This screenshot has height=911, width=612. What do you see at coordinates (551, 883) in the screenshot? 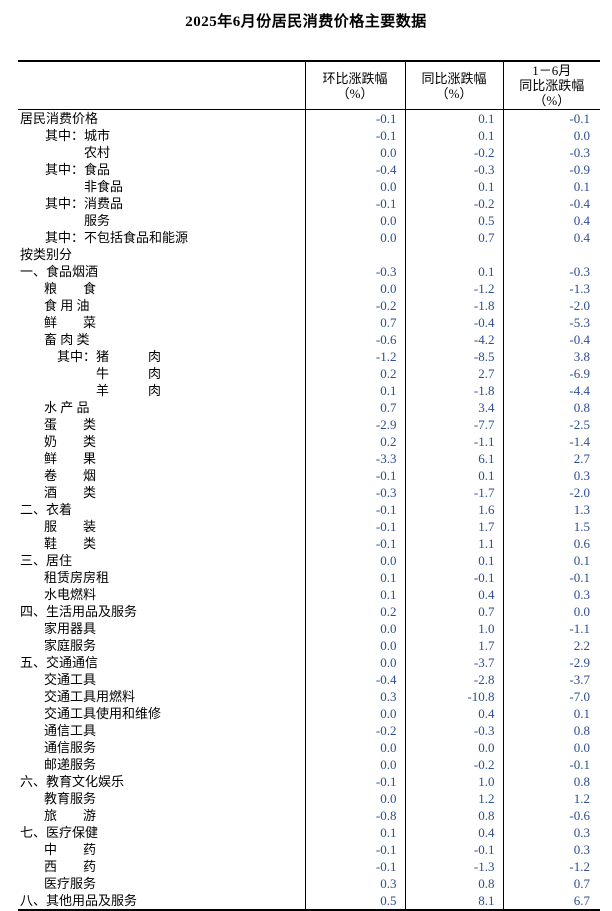
I see `ytd-value: 0.7` at bounding box center [551, 883].